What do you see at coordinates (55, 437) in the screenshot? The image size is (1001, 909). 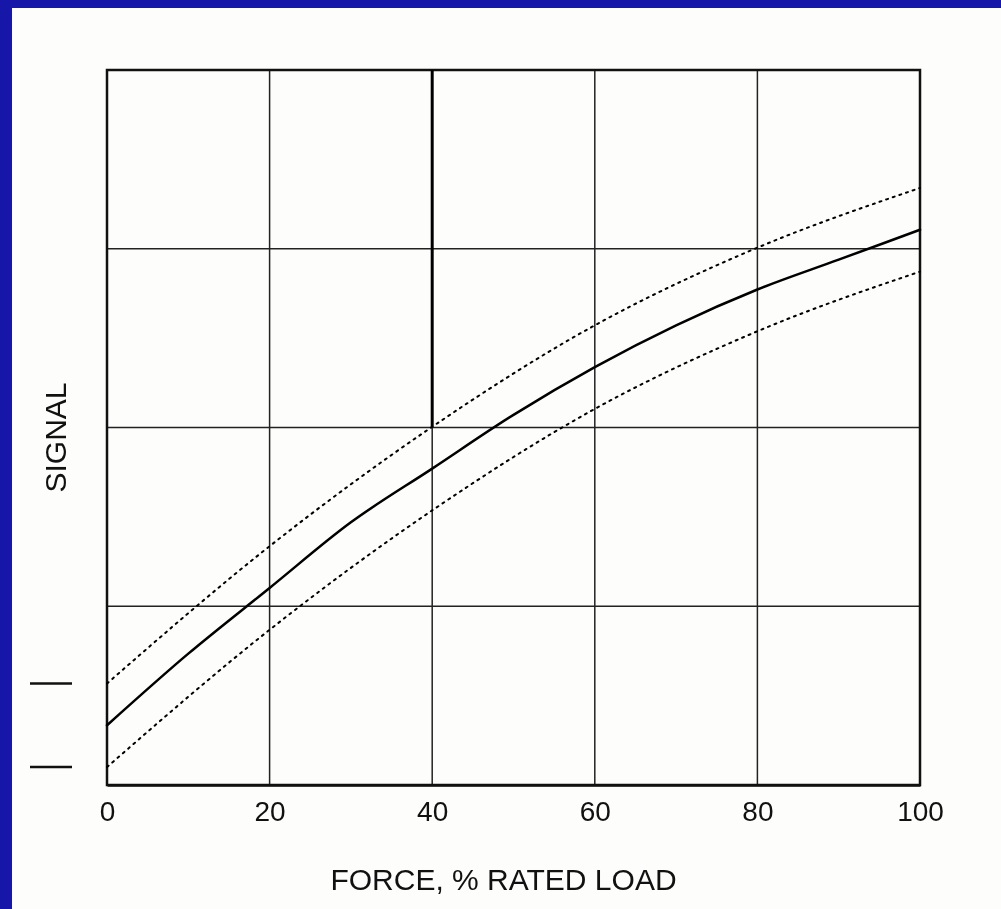 I see `y-axis-title: SIGNAL` at bounding box center [55, 437].